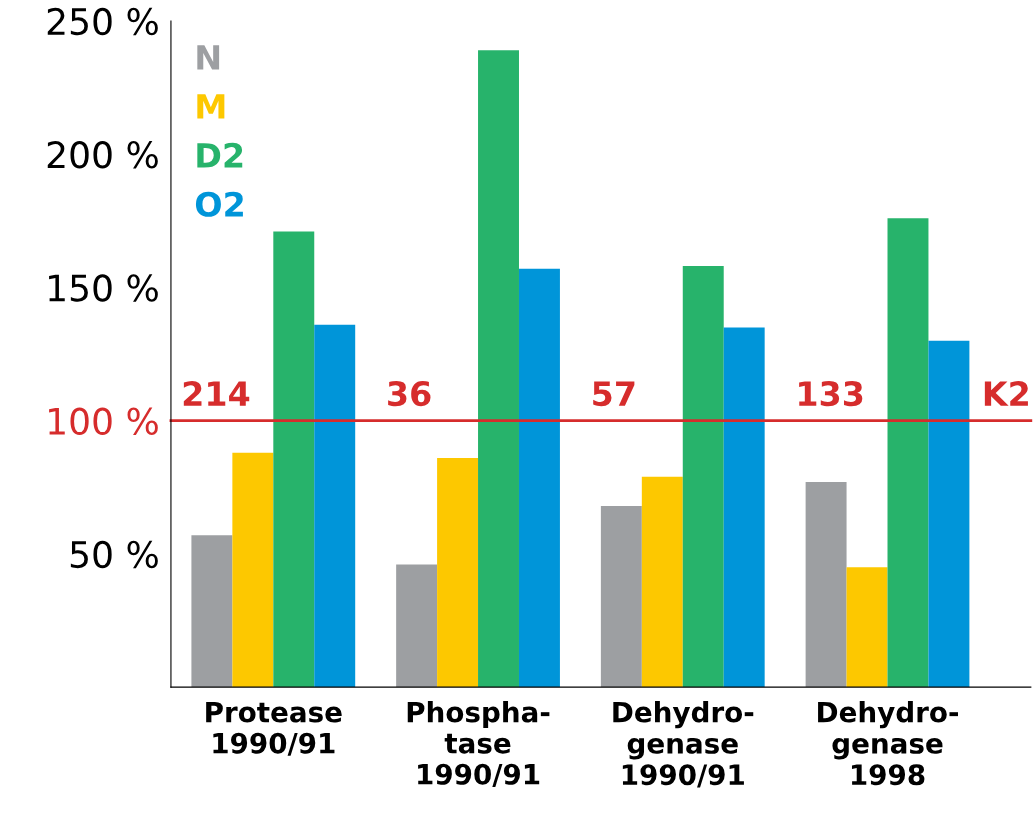  What do you see at coordinates (103, 288) in the screenshot?
I see `y-tick-label: 150 %` at bounding box center [103, 288].